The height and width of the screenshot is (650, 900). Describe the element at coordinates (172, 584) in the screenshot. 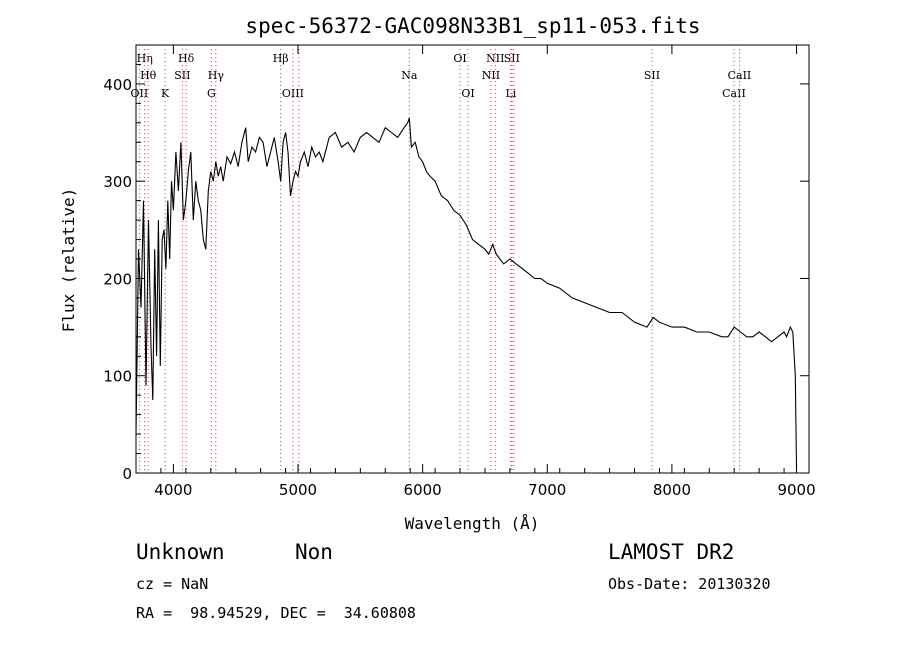

I see `cz-text: cz = NaN` at that location.